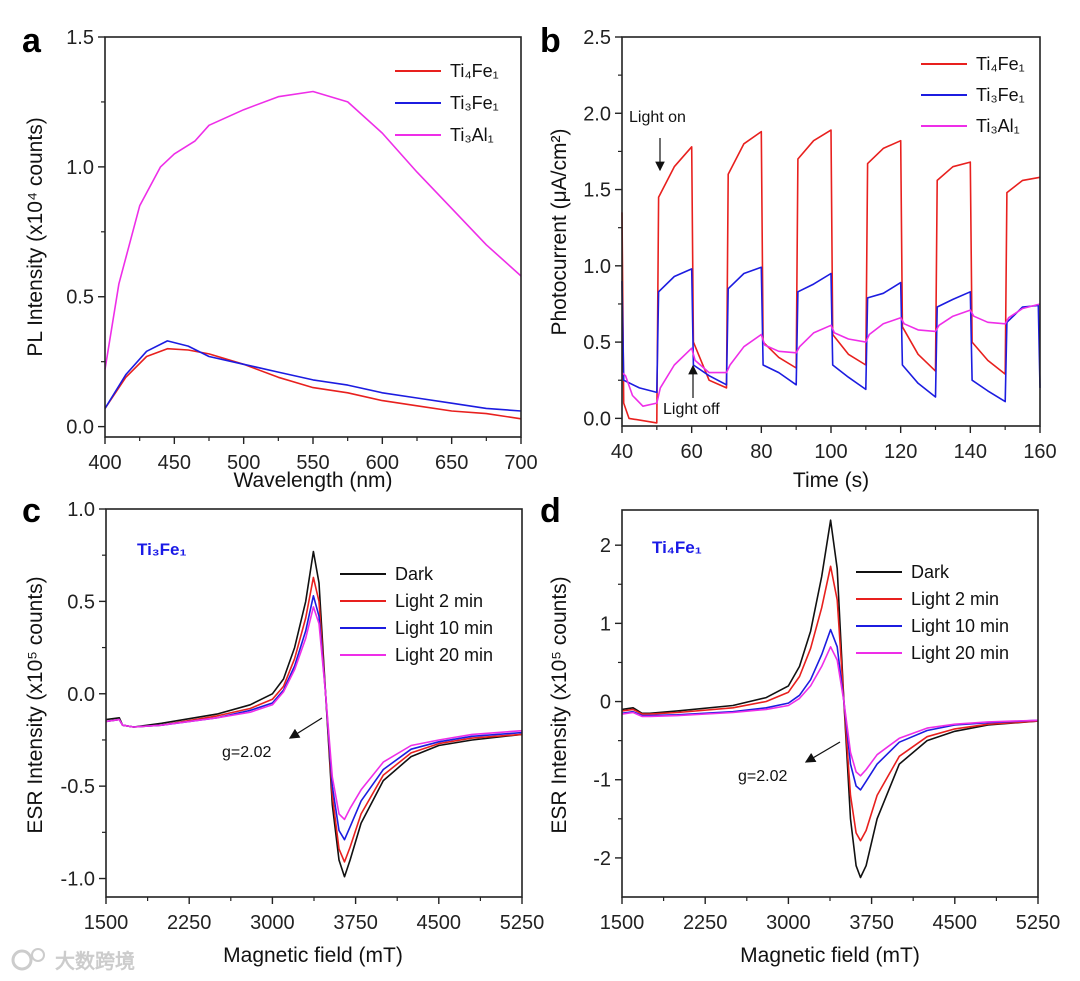 This screenshot has width=1080, height=981. Describe the element at coordinates (597, 114) in the screenshot. I see `y-tick-label: 2.0` at that location.